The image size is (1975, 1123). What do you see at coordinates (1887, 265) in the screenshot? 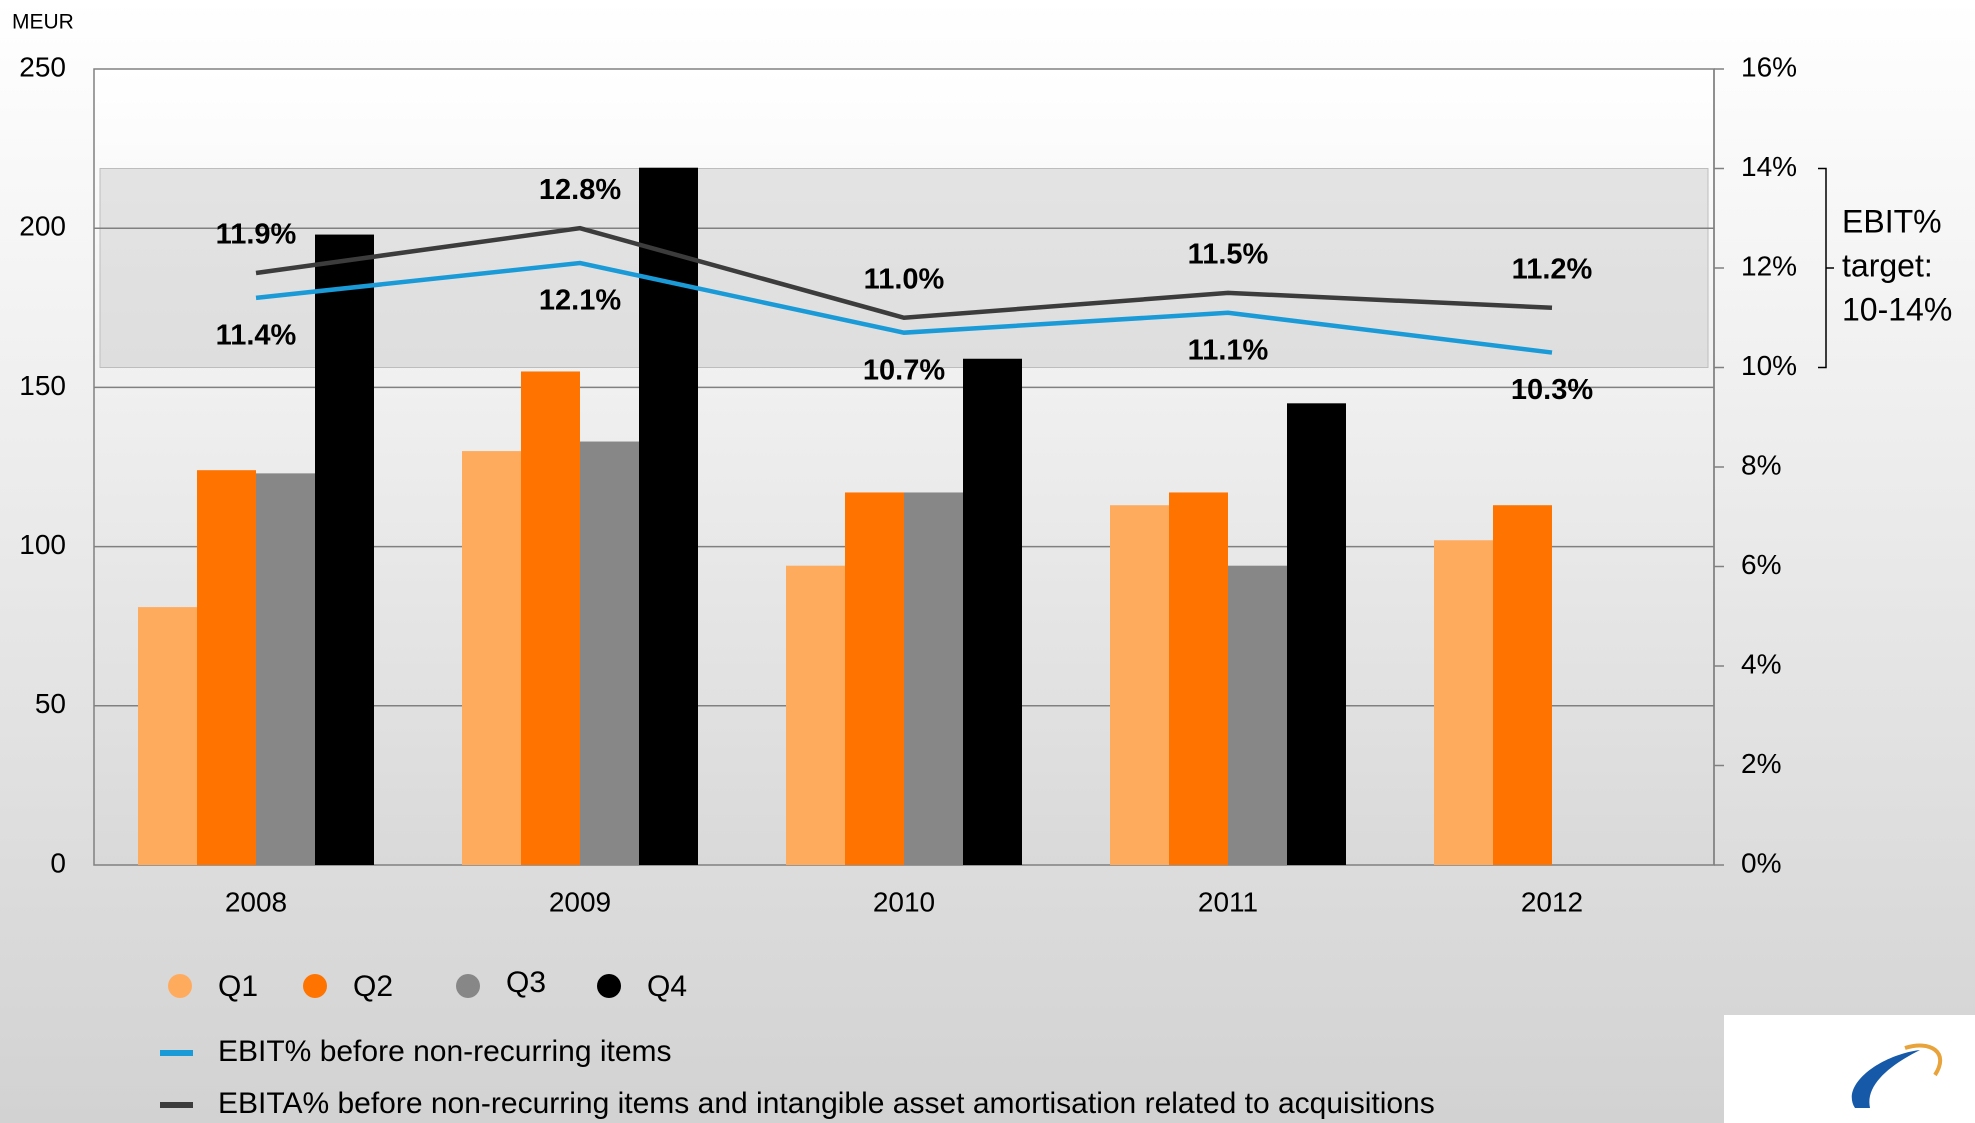
I see `annotation: target:` at bounding box center [1887, 265].